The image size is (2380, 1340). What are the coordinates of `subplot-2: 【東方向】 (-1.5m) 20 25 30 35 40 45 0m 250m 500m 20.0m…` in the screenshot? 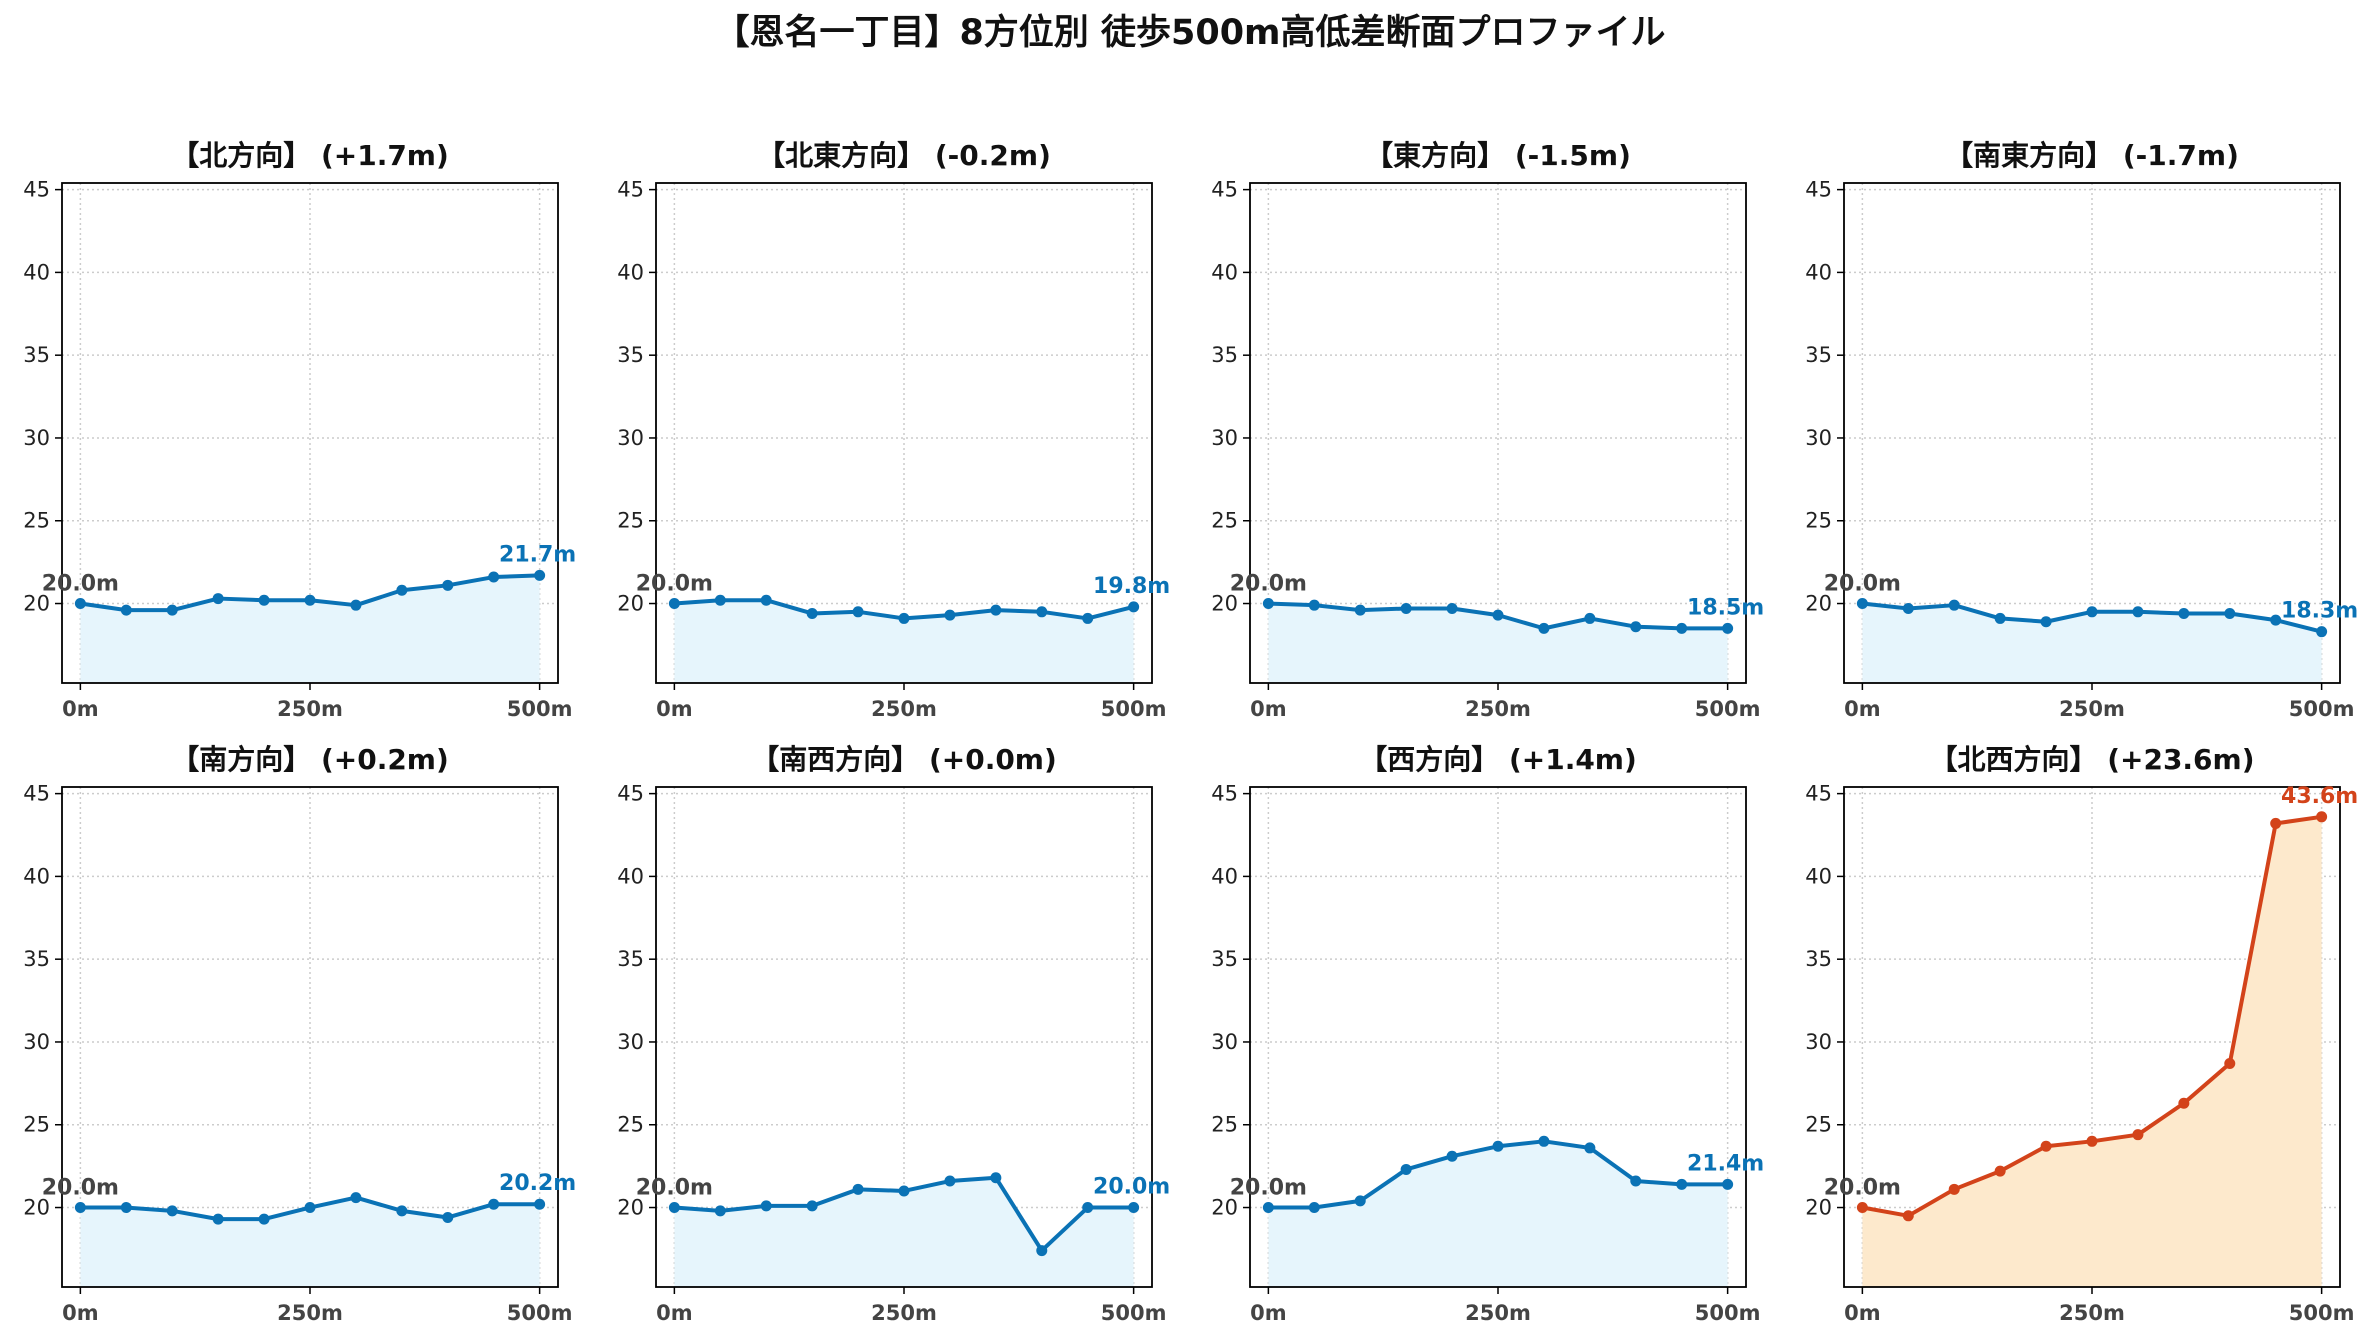 It's located at (1487, 430).